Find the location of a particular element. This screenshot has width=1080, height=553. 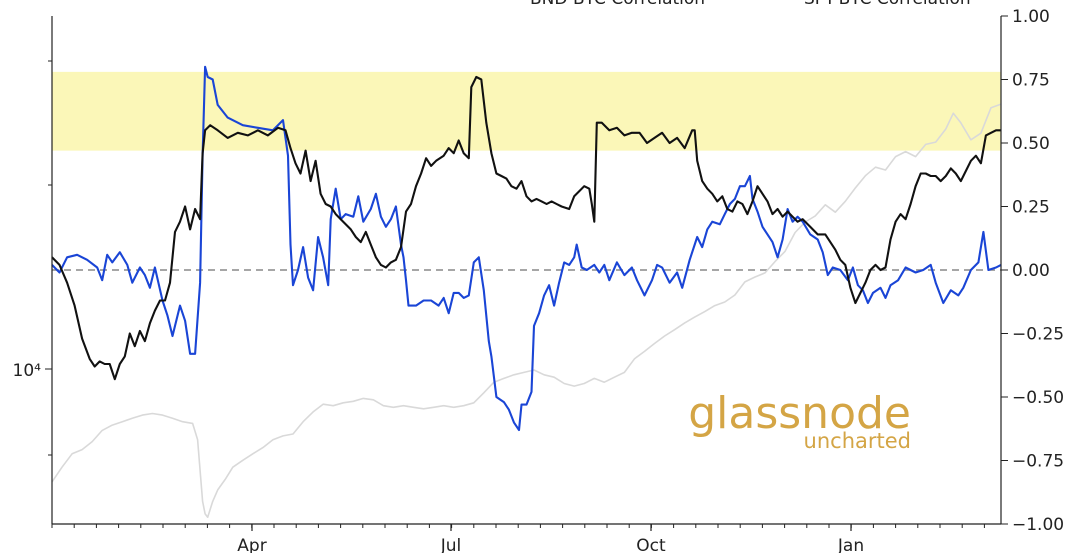

x-axis-tick-label: Apr is located at coordinates (251, 544).